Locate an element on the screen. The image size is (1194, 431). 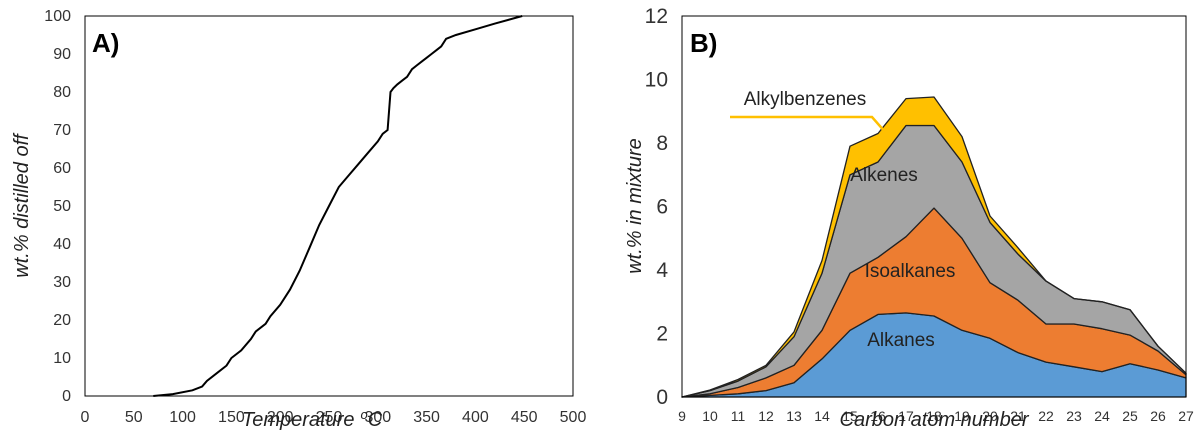
panel-a-y-tick-label: 100 is located at coordinates (57, 16).